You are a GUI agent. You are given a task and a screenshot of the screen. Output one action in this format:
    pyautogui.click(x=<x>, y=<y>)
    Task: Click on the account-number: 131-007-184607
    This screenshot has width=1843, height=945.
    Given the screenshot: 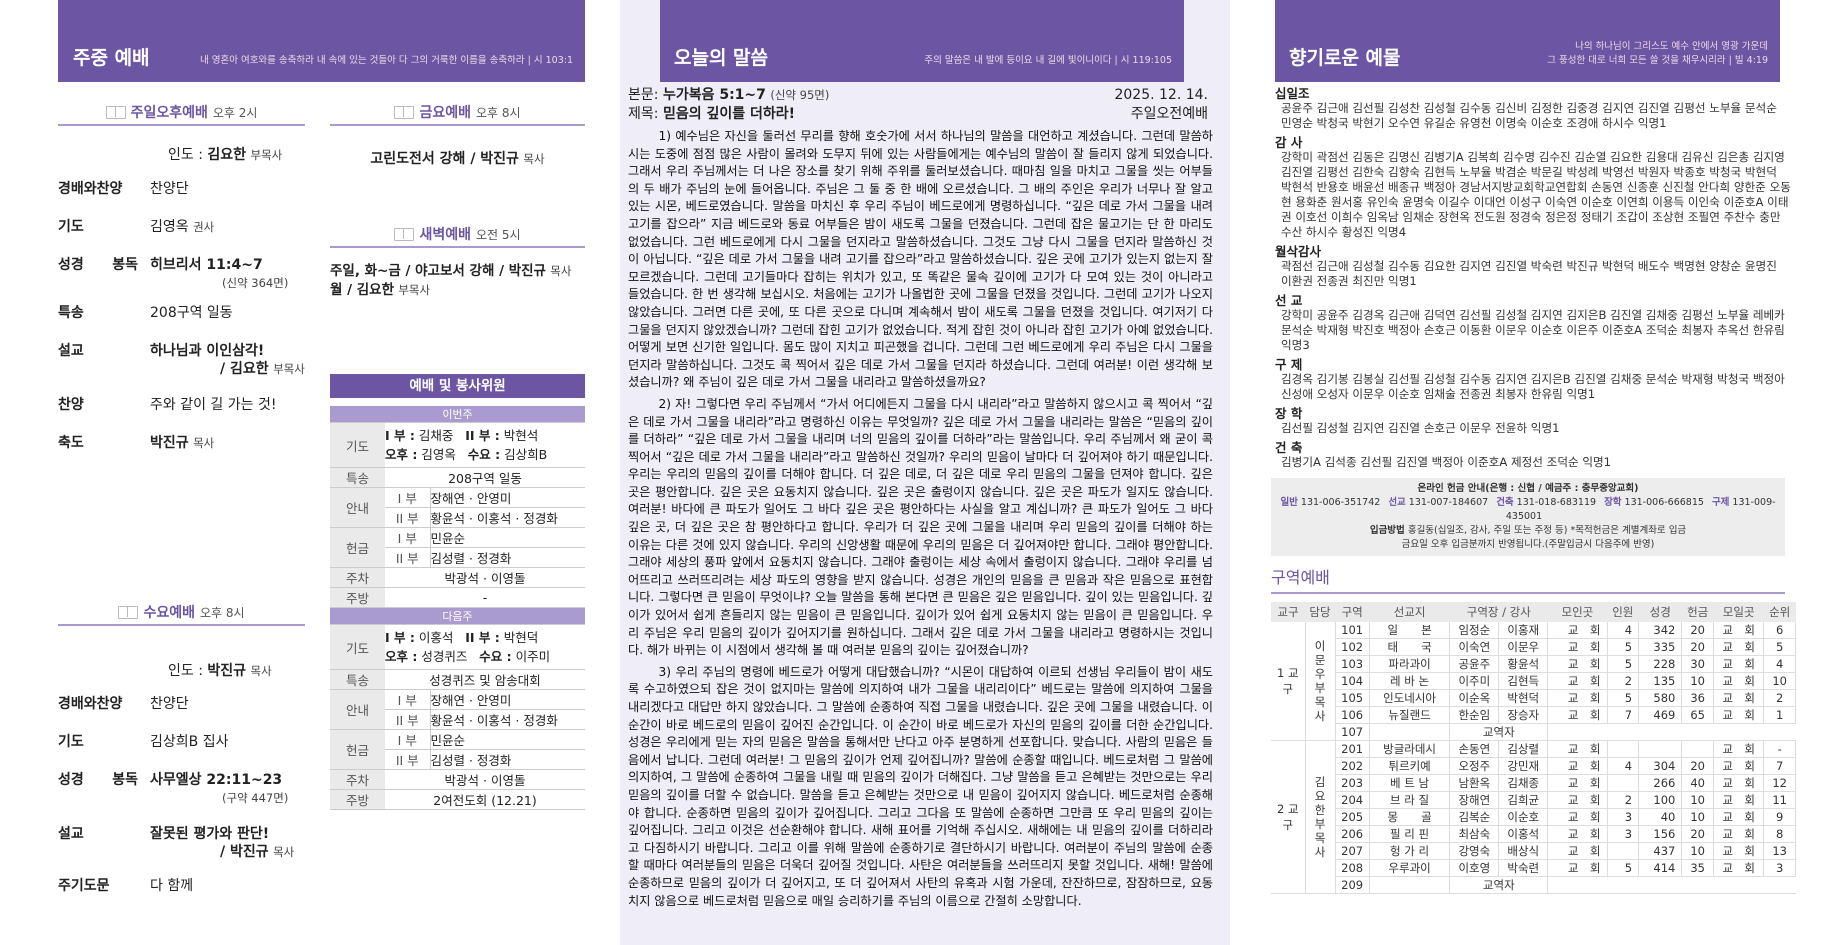 What is the action you would take?
    pyautogui.click(x=1448, y=502)
    